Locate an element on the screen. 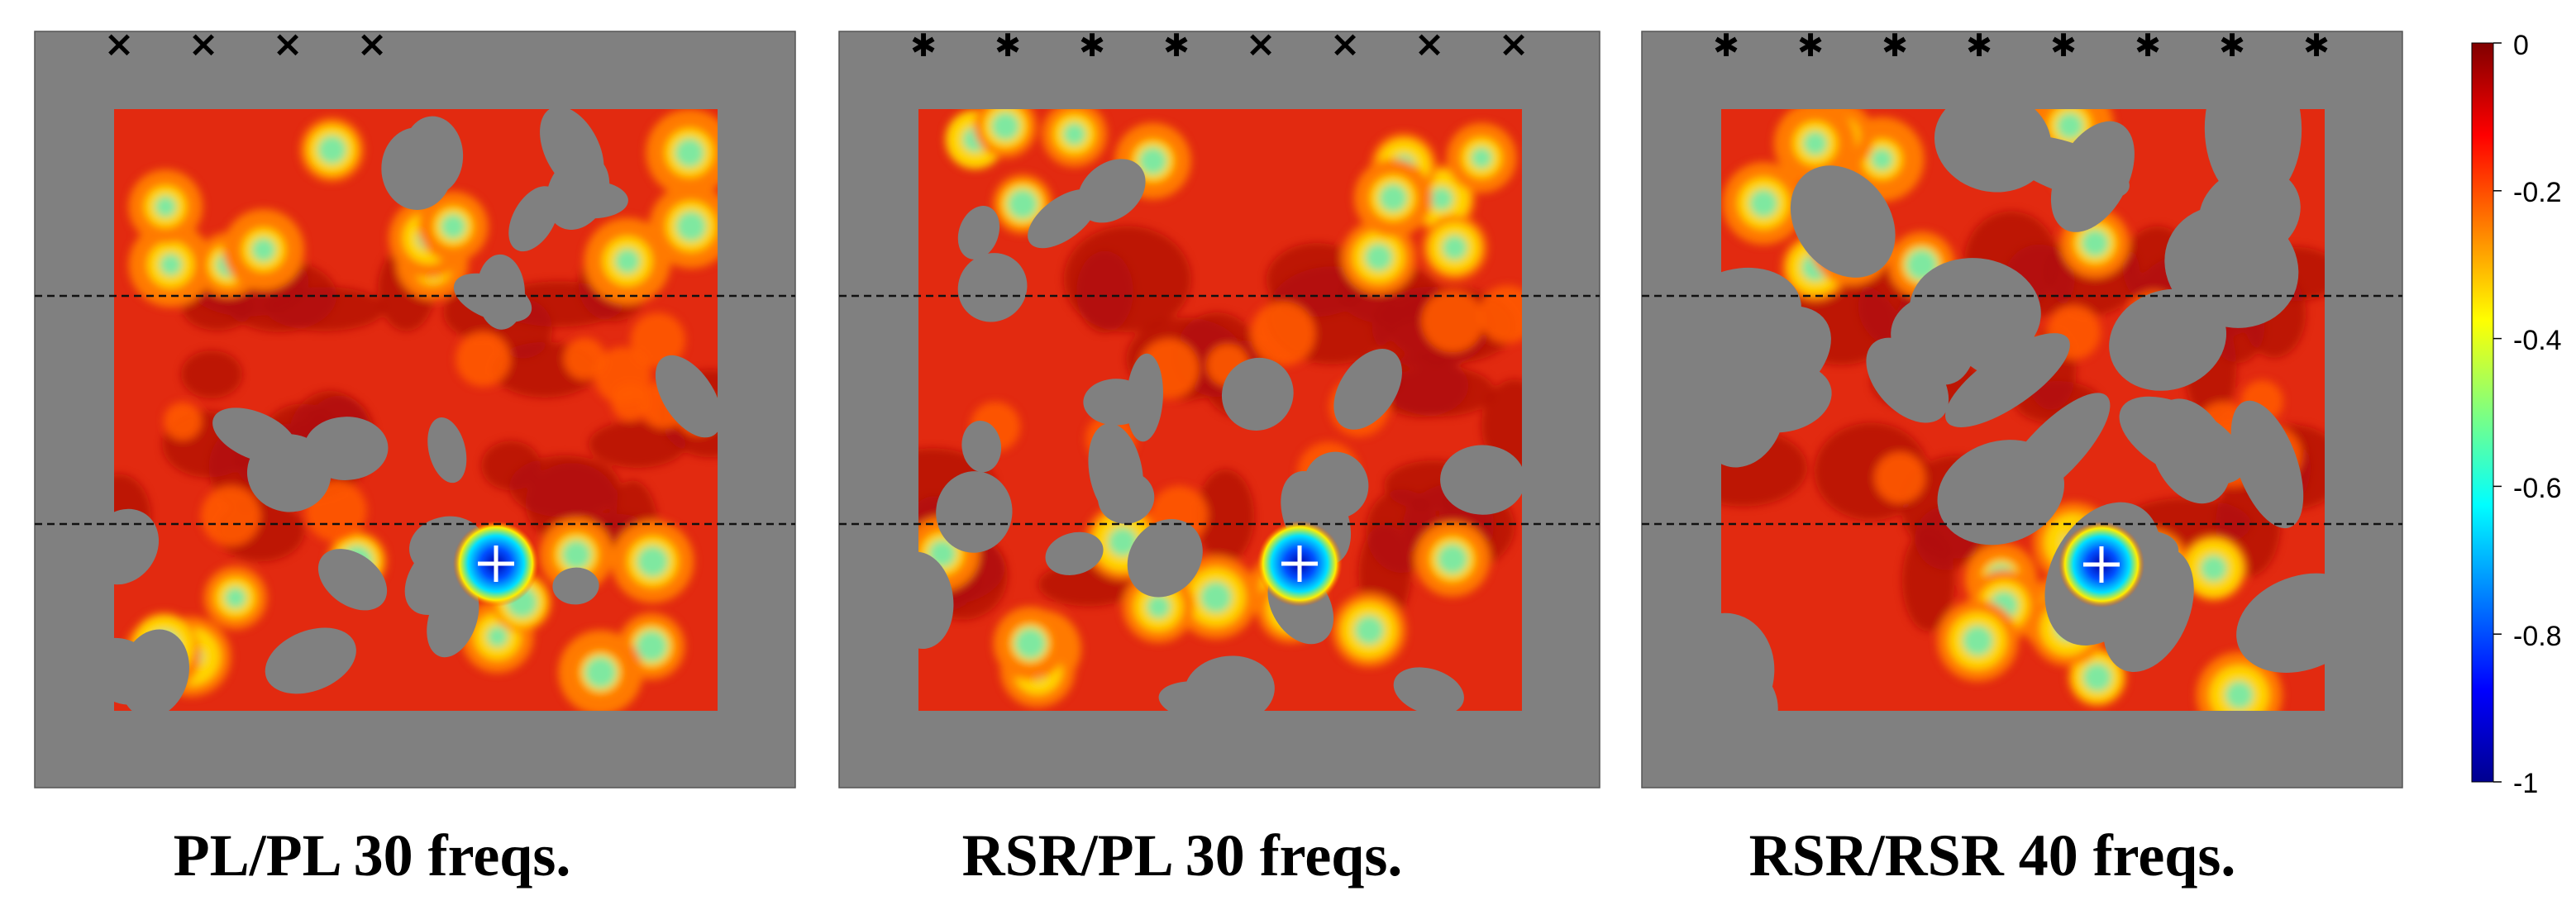  panel-title-2: RSR/PL 30 freqs. is located at coordinates (1182, 855).